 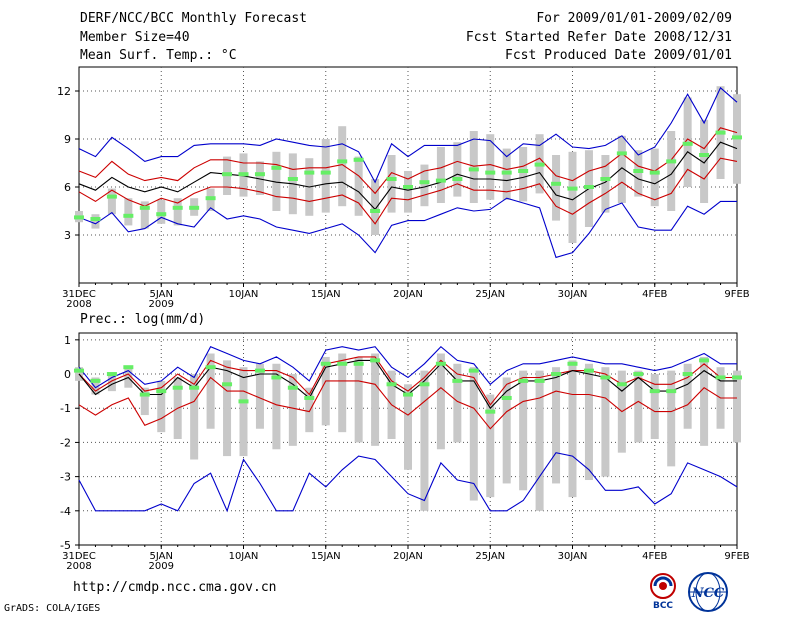 I want to click on x-tick-sublabel: 2009, so click(x=161, y=566).